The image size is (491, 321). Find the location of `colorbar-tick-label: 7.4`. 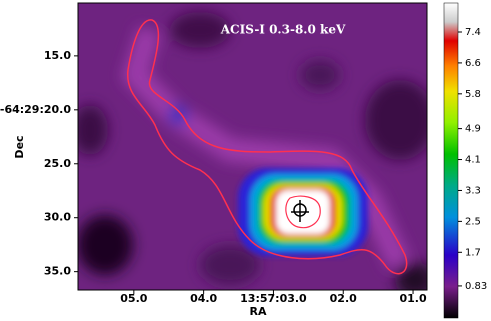

colorbar-tick-label: 7.4 is located at coordinates (473, 32).